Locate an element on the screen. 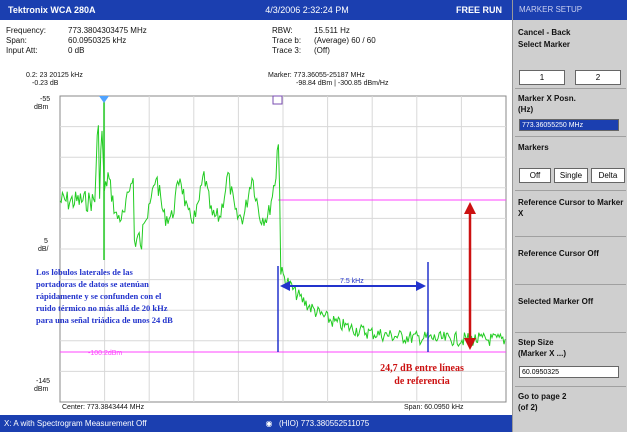  selected-marker-off-button: Selected Marker Off is located at coordinates (556, 301).